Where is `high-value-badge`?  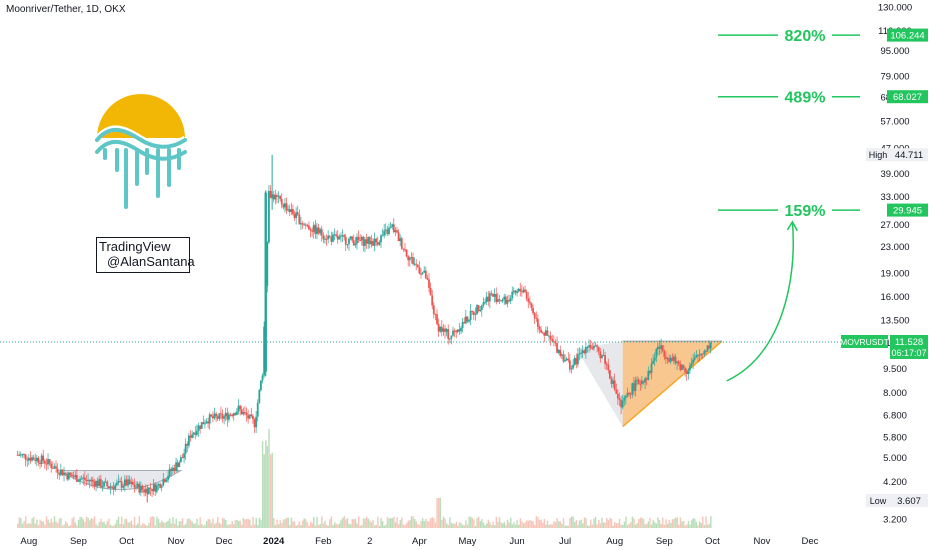 high-value-badge is located at coordinates (909, 155).